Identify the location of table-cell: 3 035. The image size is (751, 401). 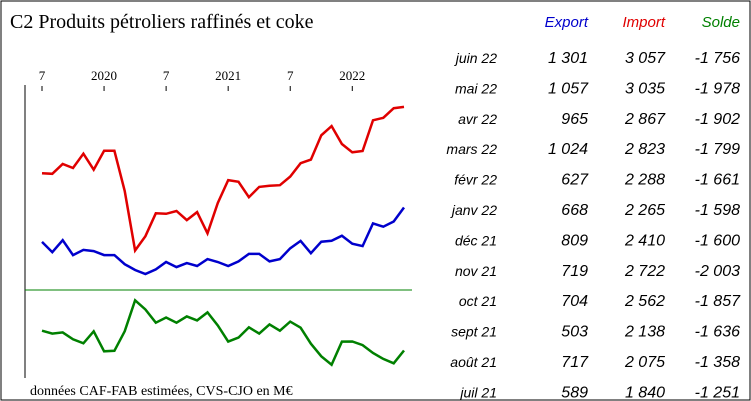
(645, 88).